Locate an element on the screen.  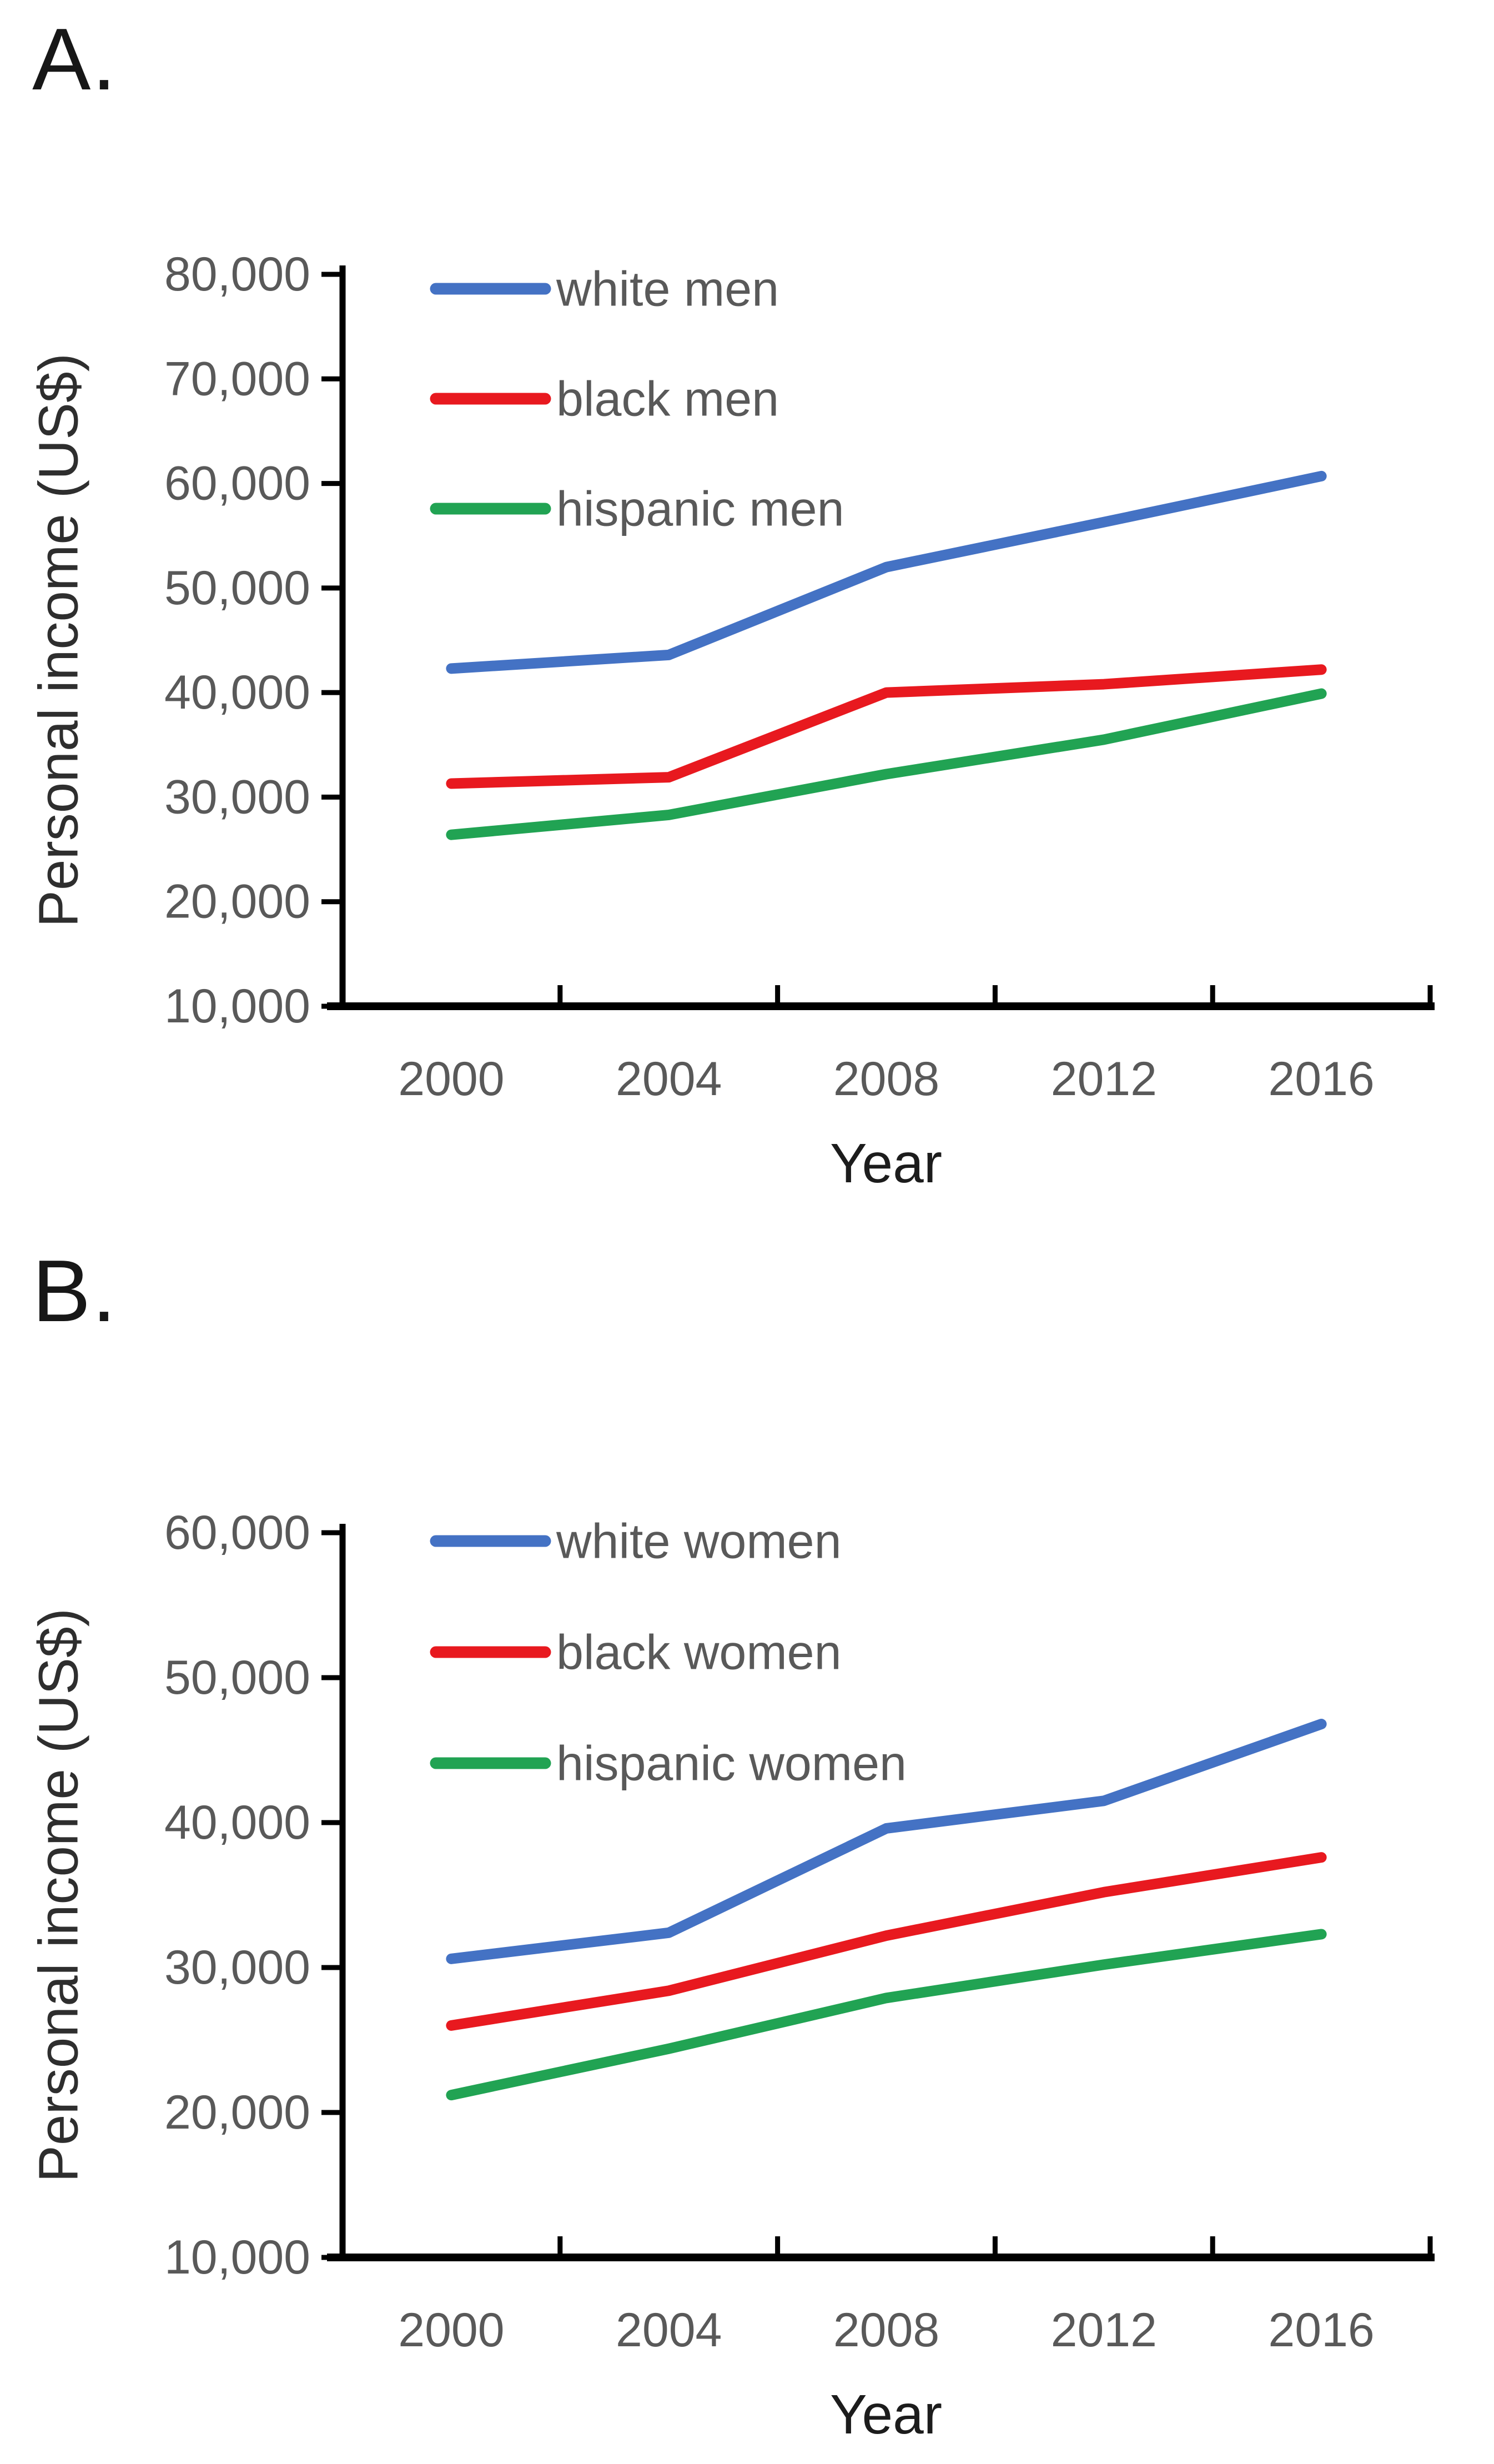
legend-label-black-women: black women is located at coordinates (699, 1652).